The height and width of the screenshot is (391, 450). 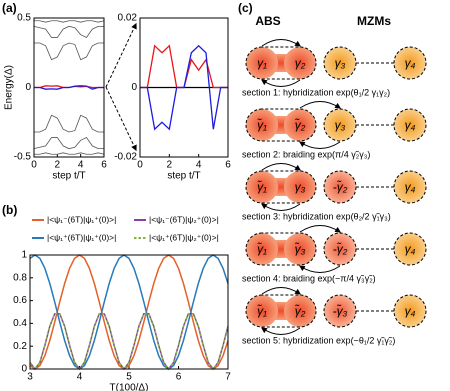 What do you see at coordinates (9, 210) in the screenshot?
I see `panel-label: (b)` at bounding box center [9, 210].